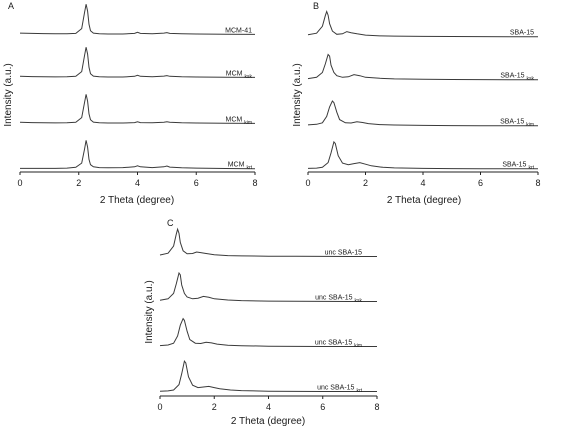 The image size is (573, 433). I want to click on series-label: SBA-15 kim, so click(517, 124).